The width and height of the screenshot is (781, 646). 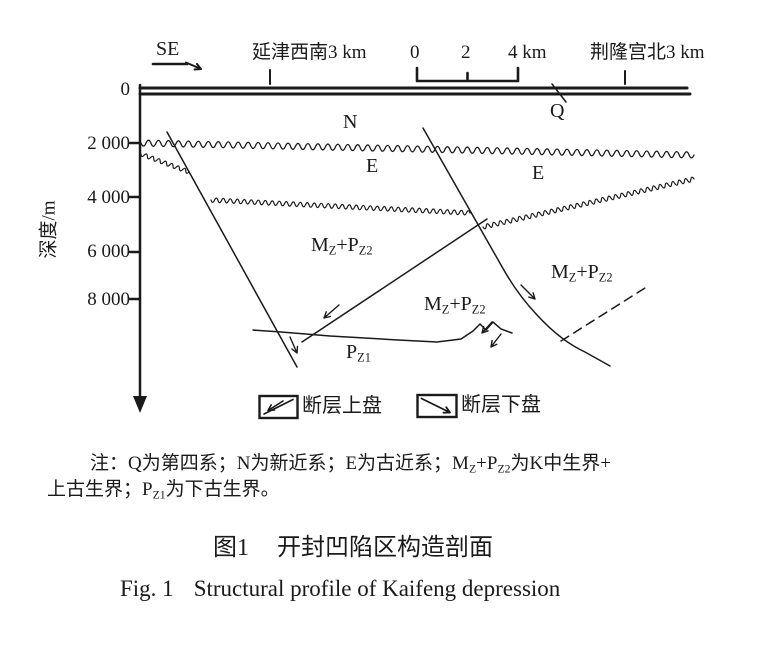 What do you see at coordinates (516, 247) in the screenshot?
I see `fault-right` at bounding box center [516, 247].